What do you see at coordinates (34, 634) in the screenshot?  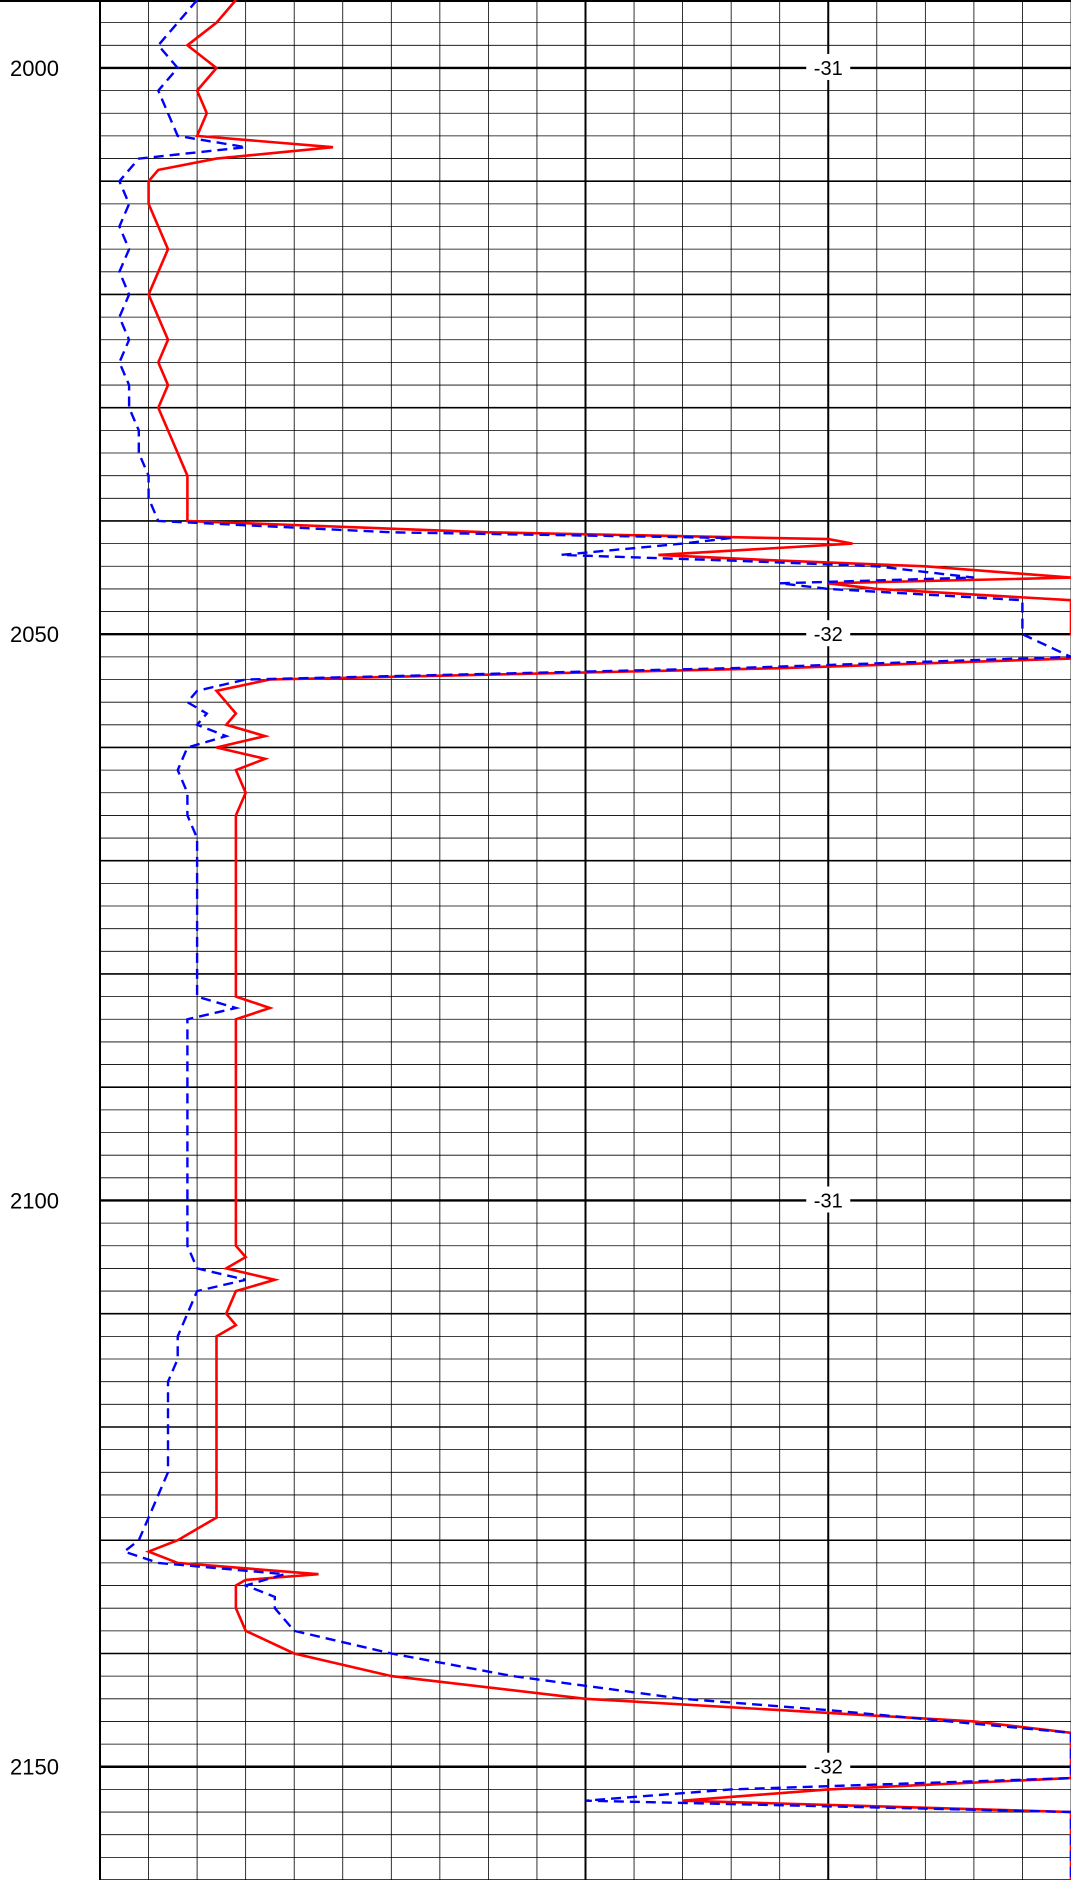 I see `depth-tick-label: 2050` at bounding box center [34, 634].